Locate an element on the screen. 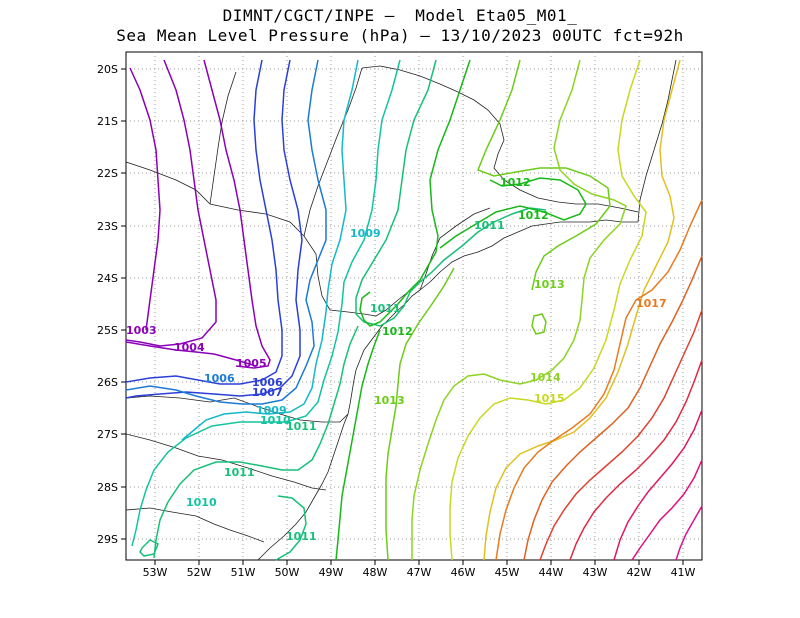 This screenshot has height=618, width=800. lat-label: 26S is located at coordinates (107, 382).